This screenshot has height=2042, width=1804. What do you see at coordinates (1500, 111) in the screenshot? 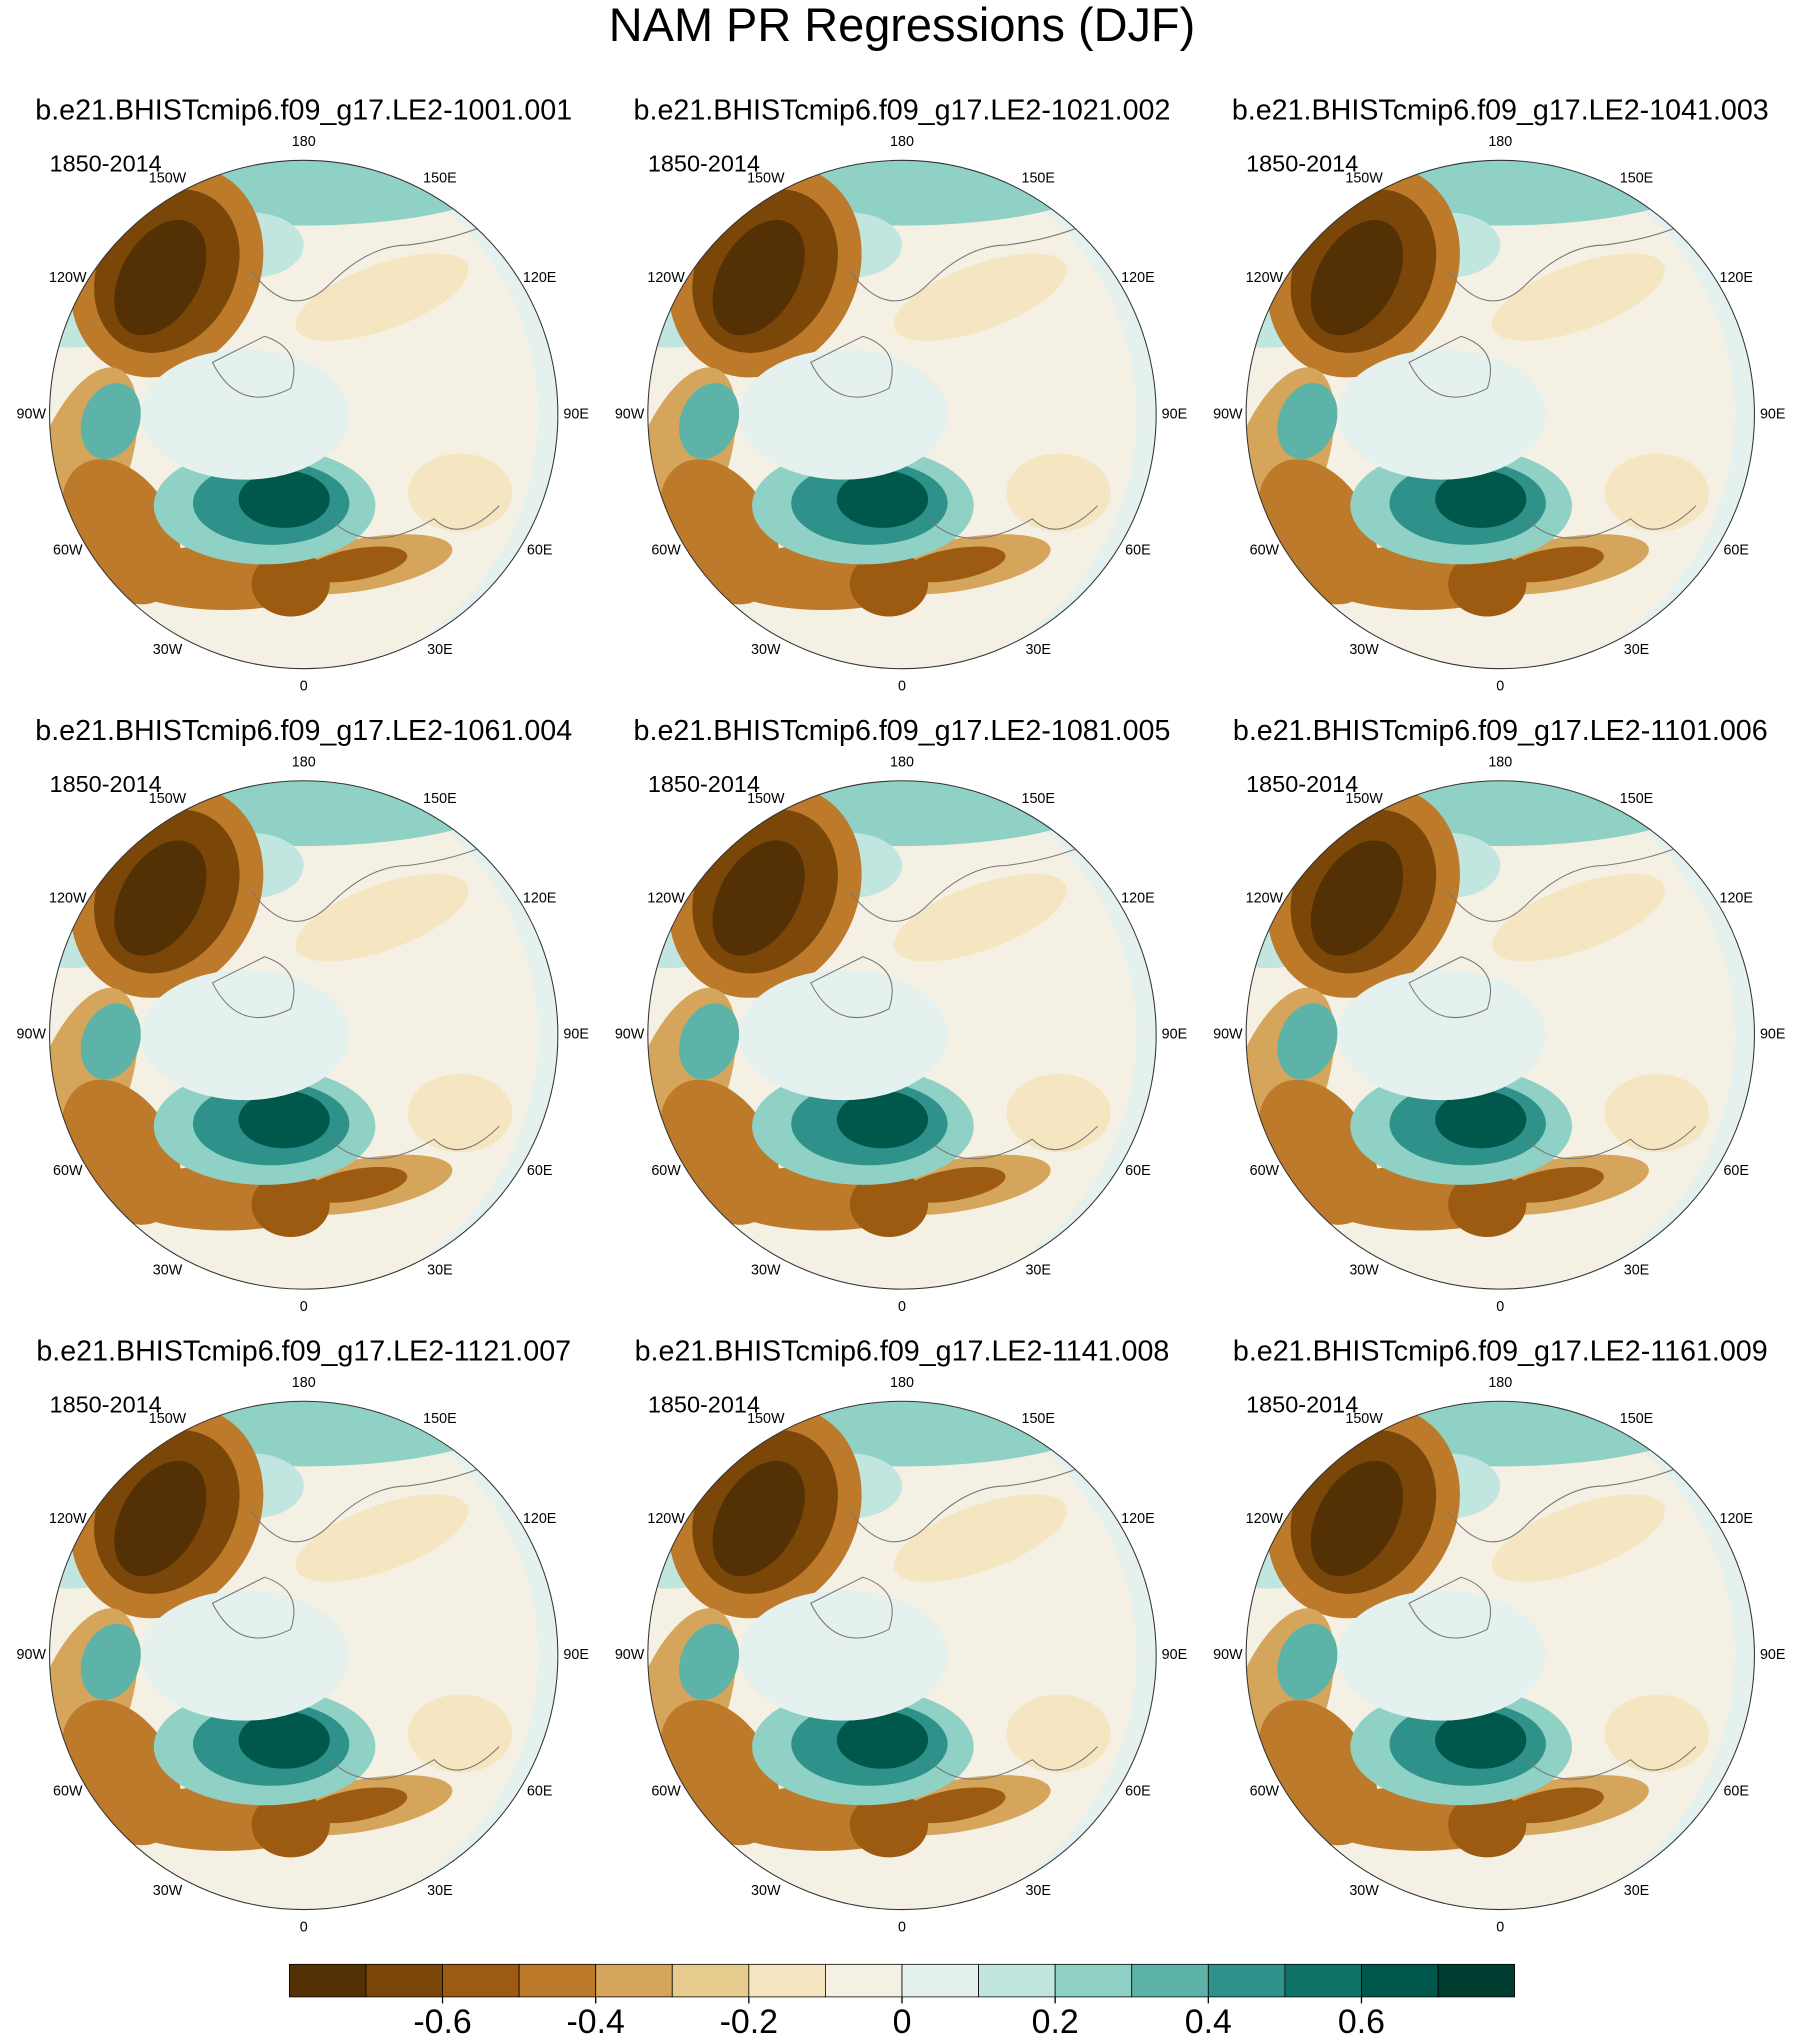
I see `panel-title: b.e21.BHISTcmip6.f09_g17.LE2-1041.003` at bounding box center [1500, 111].